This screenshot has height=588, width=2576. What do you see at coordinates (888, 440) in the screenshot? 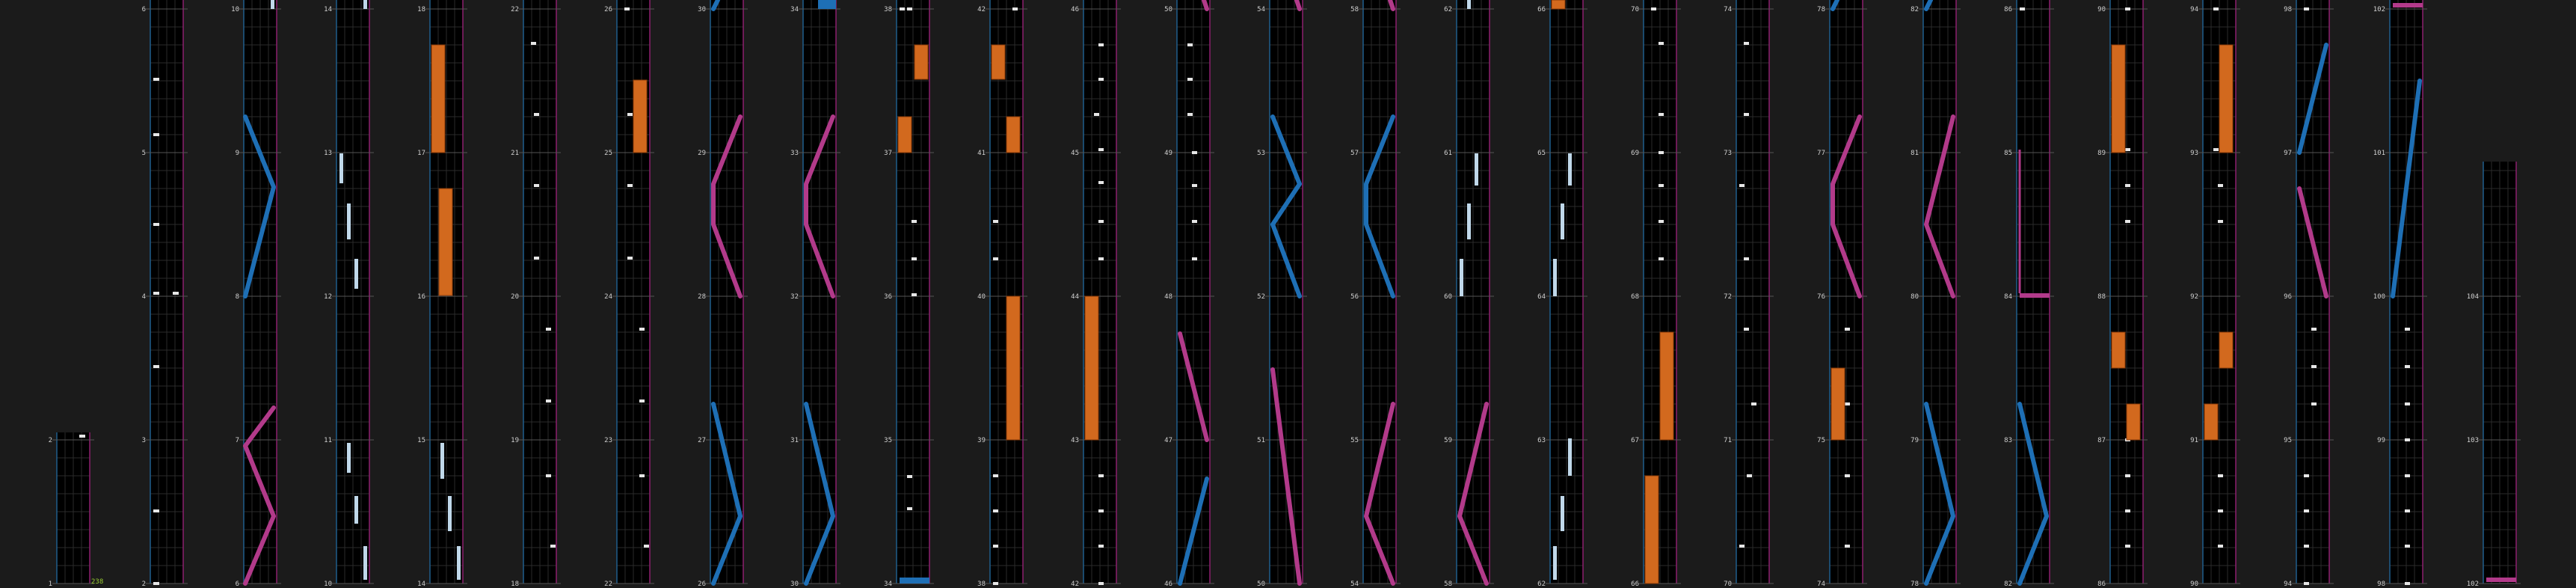
I see `measure-number: 35` at bounding box center [888, 440].